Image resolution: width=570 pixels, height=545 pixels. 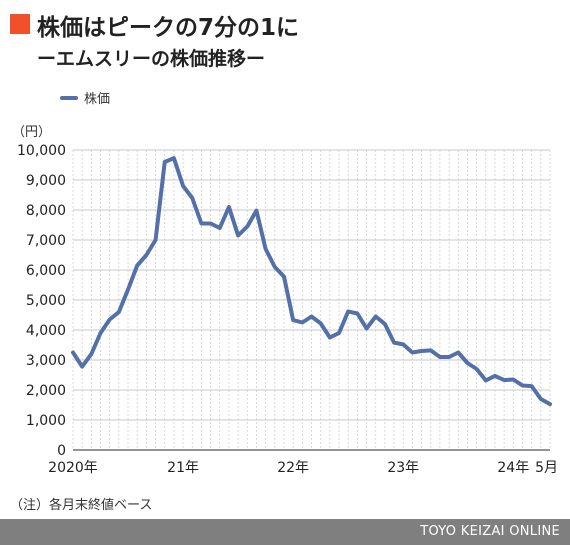 I want to click on y-tick-label: 1,000, so click(x=46, y=421).